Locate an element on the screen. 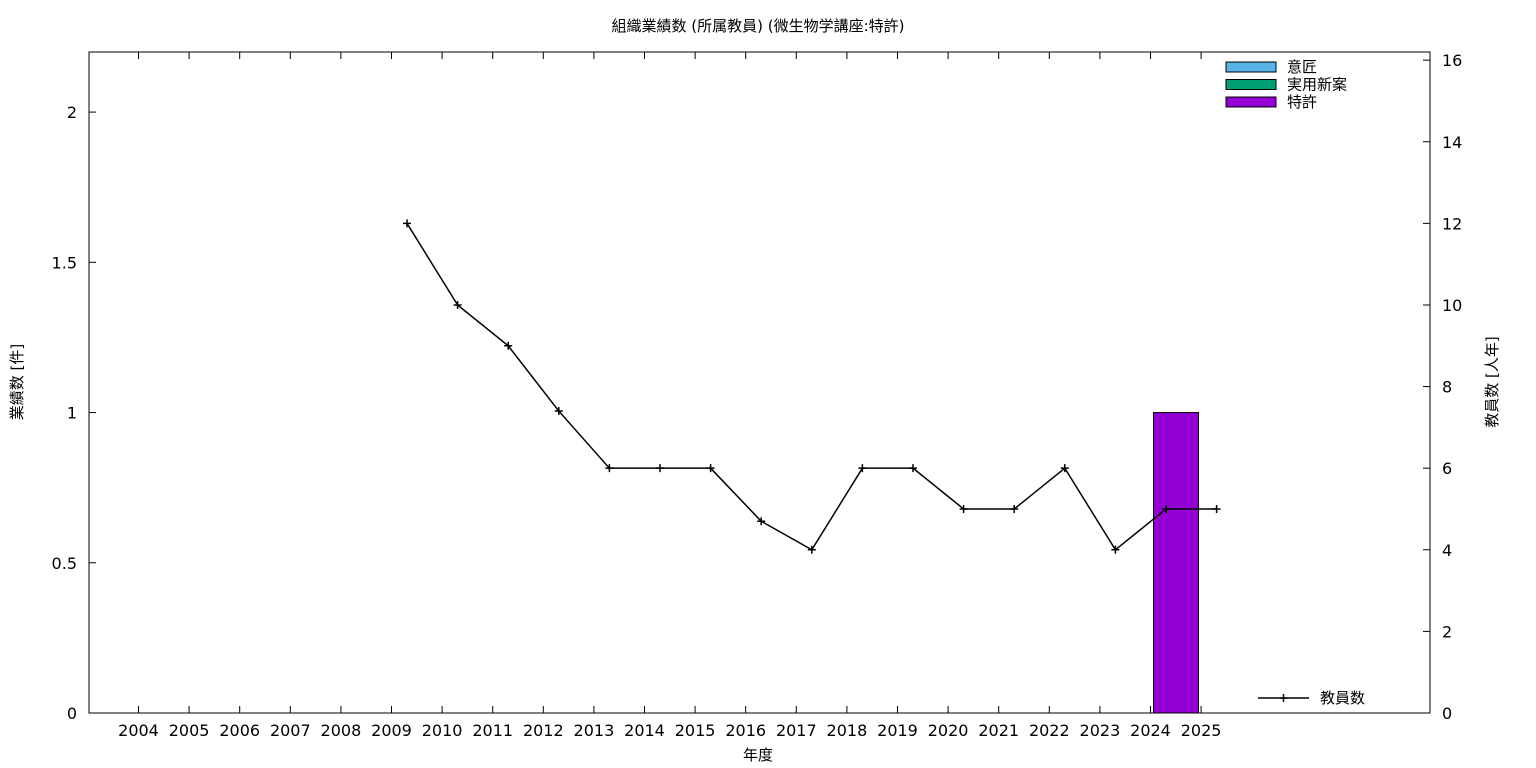 Image resolution: width=1536 pixels, height=768 pixels. bars is located at coordinates (1176, 563).